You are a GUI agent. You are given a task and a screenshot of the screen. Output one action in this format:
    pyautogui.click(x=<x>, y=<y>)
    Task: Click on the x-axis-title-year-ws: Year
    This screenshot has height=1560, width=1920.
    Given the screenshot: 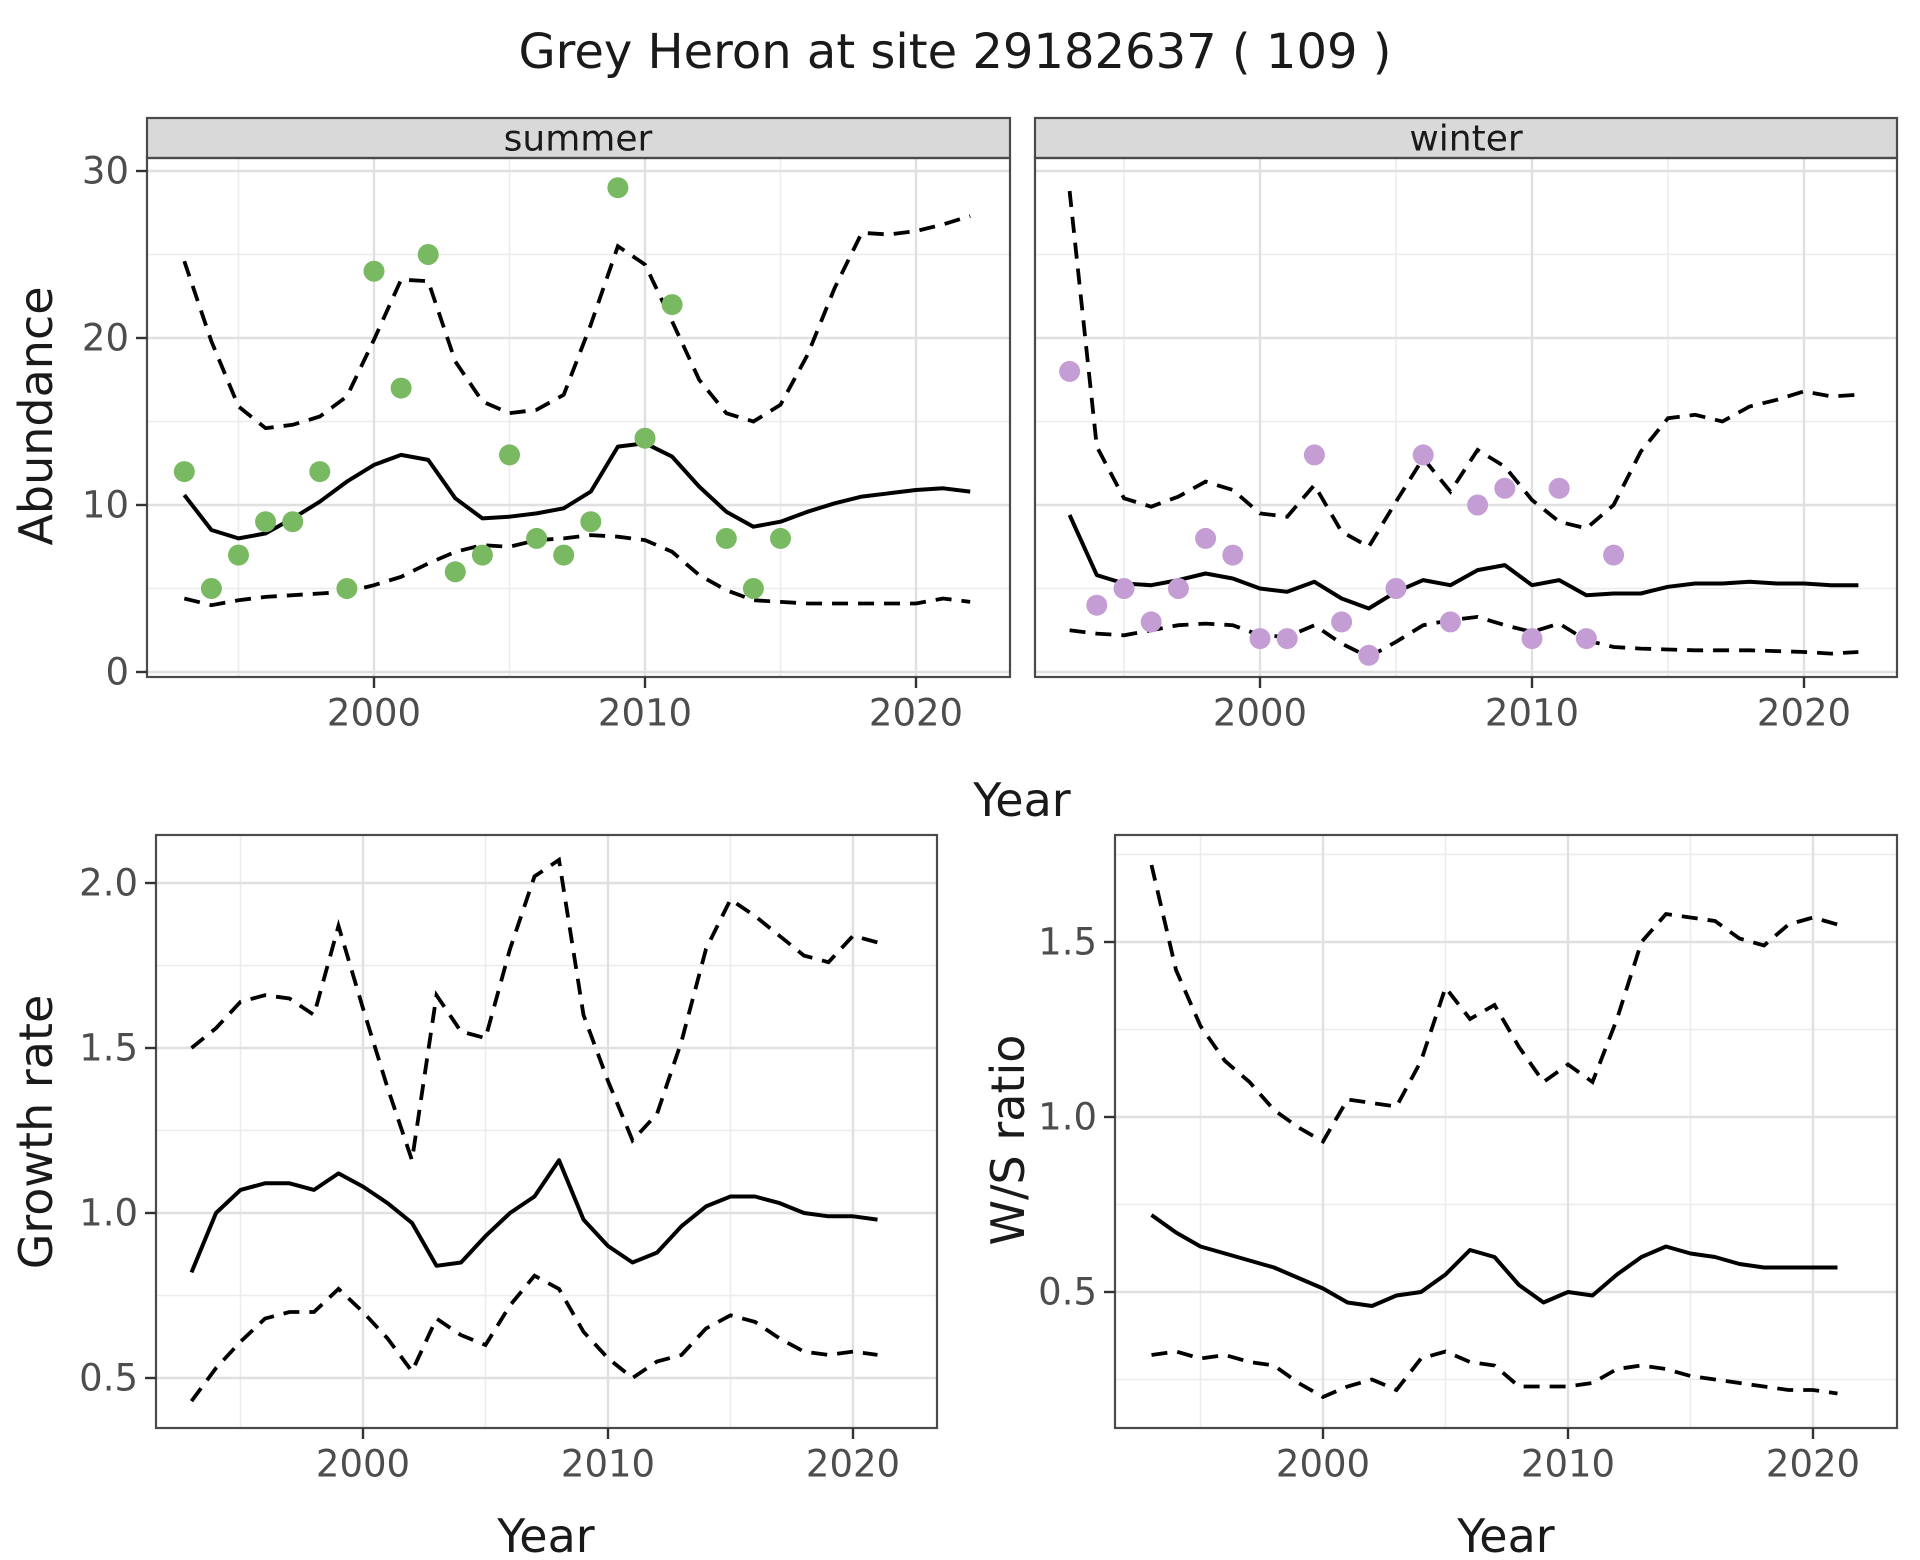 What is the action you would take?
    pyautogui.click(x=1506, y=1534)
    